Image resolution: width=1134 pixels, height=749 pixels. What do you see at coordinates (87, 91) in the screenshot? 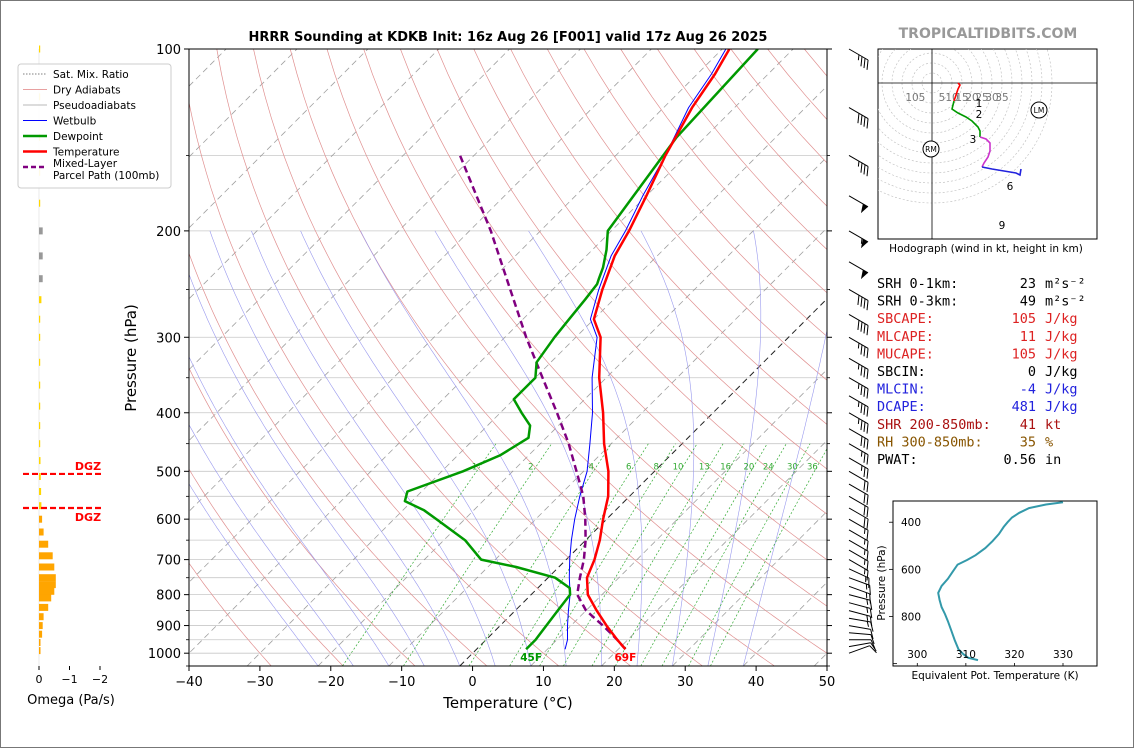
I see `legend-label: Dry Adiabats` at bounding box center [87, 91].